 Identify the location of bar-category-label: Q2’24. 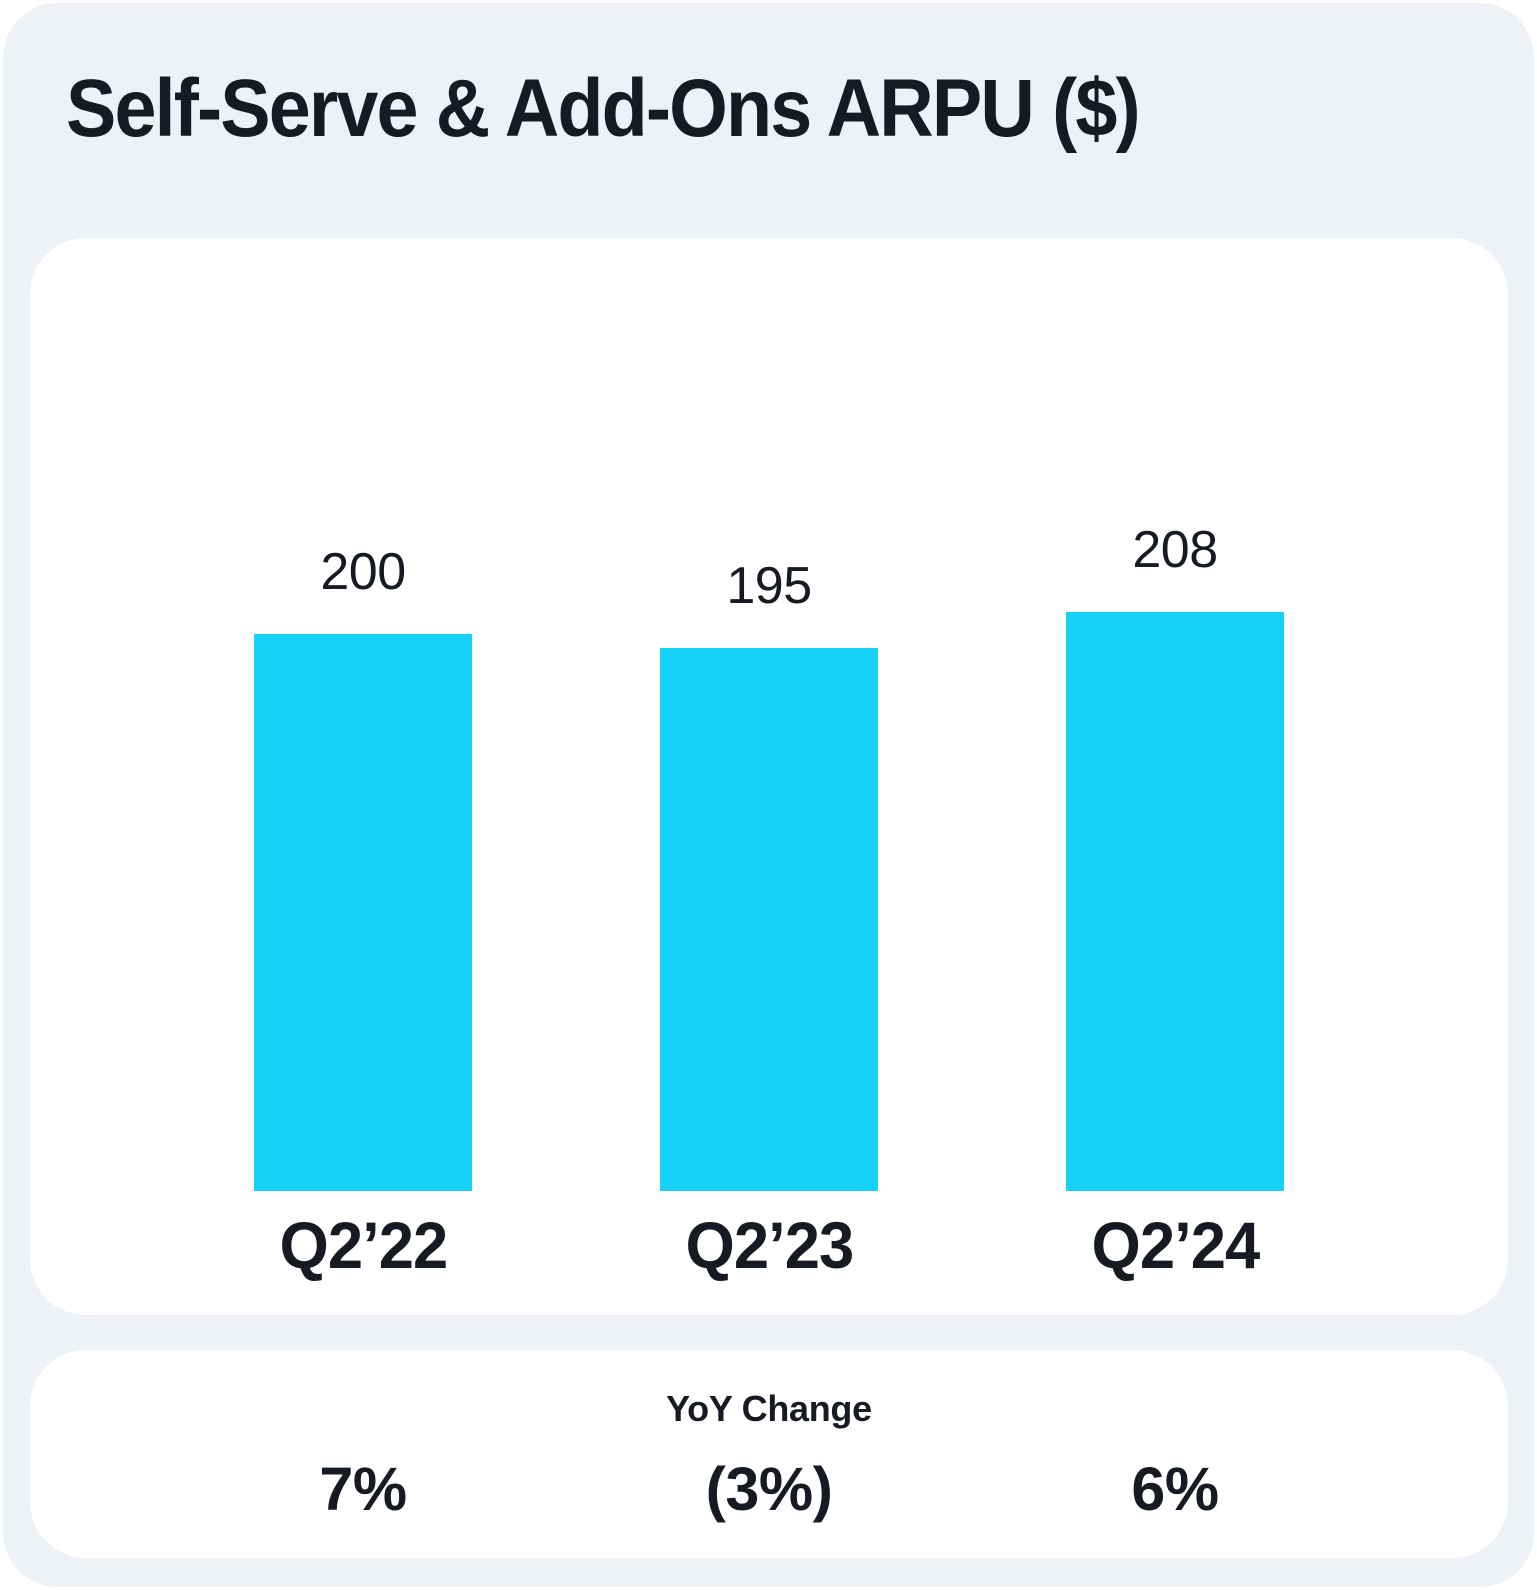
(1175, 1245).